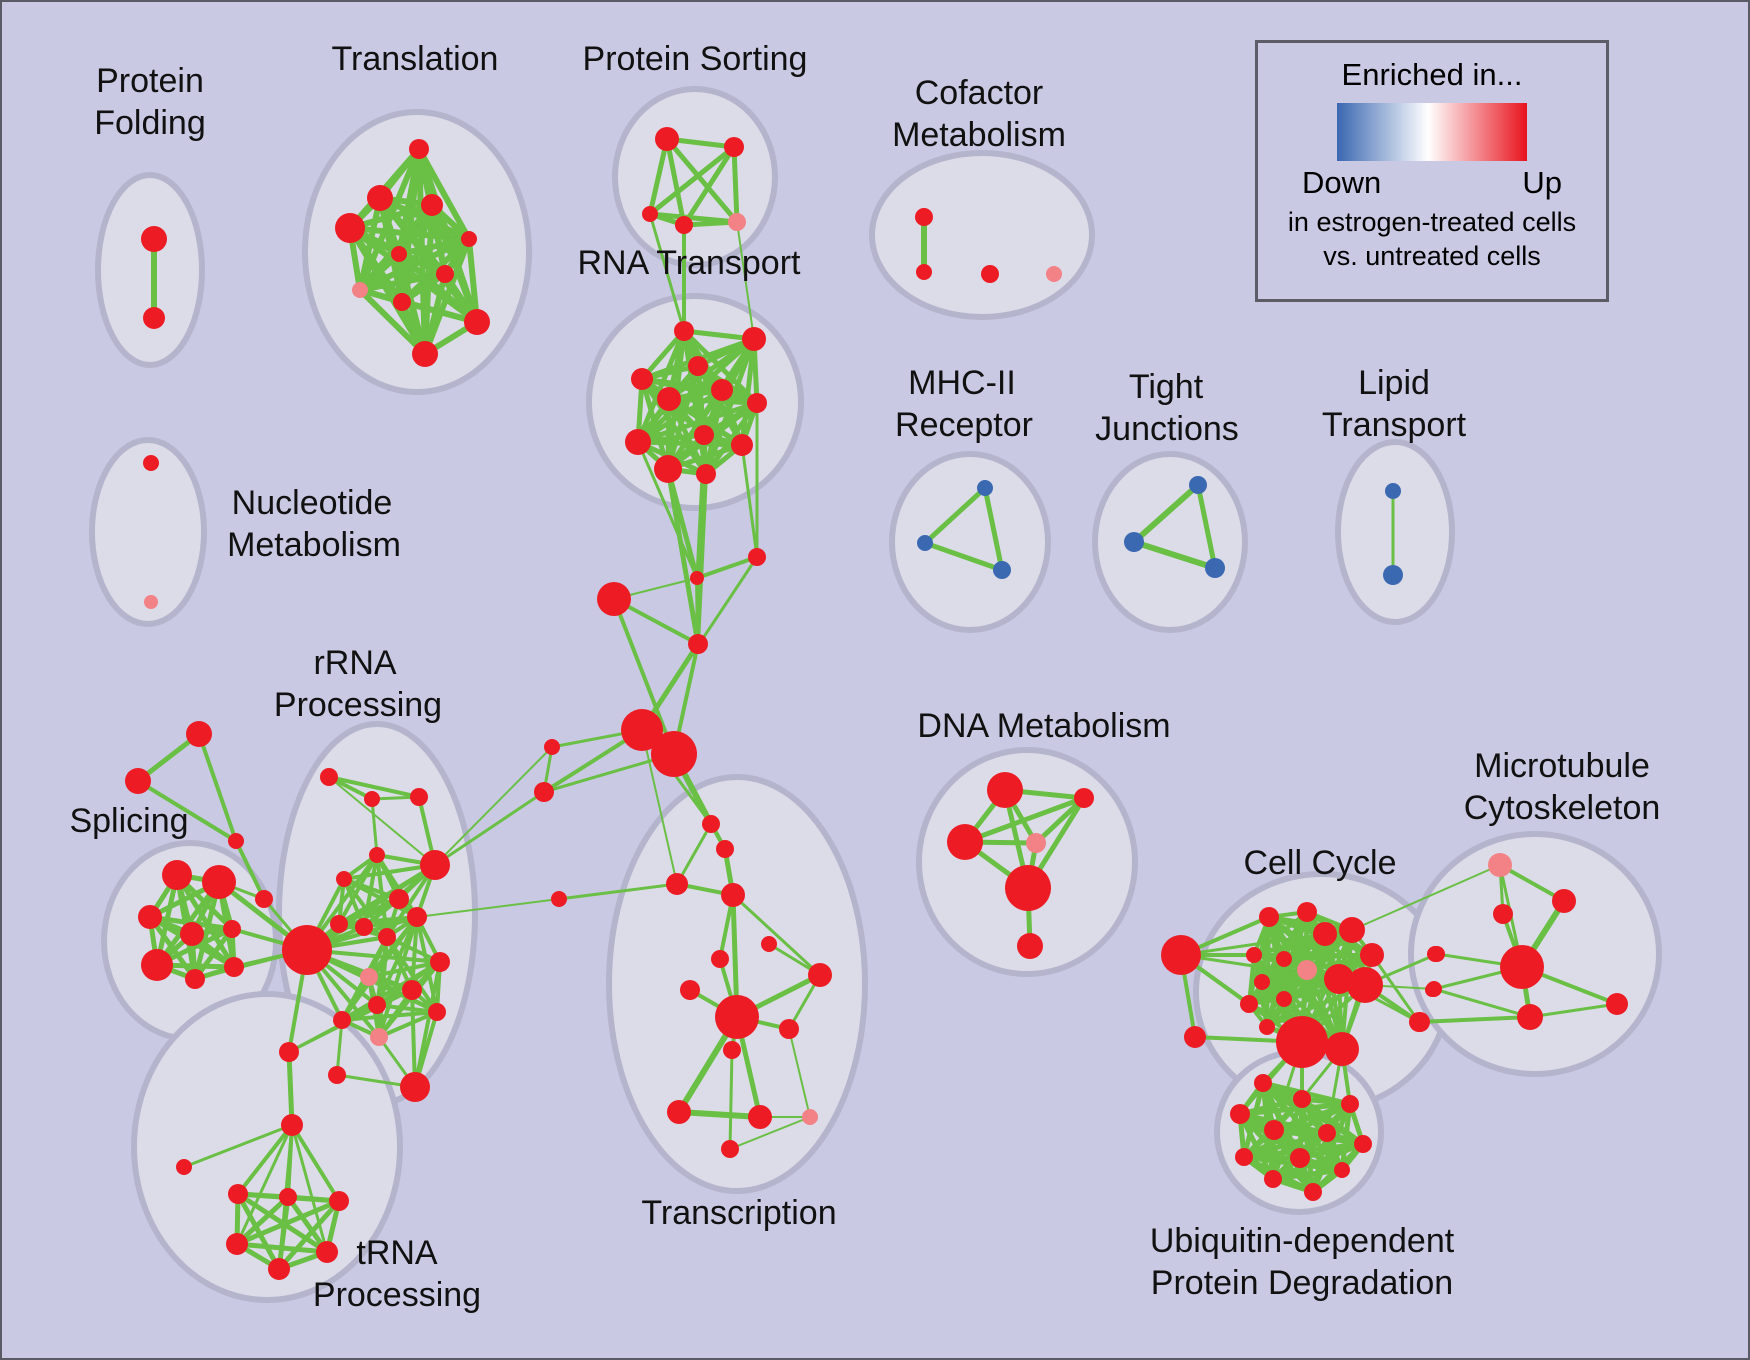 The height and width of the screenshot is (1360, 1750). Describe the element at coordinates (757, 557) in the screenshot. I see `node-ch2` at that location.